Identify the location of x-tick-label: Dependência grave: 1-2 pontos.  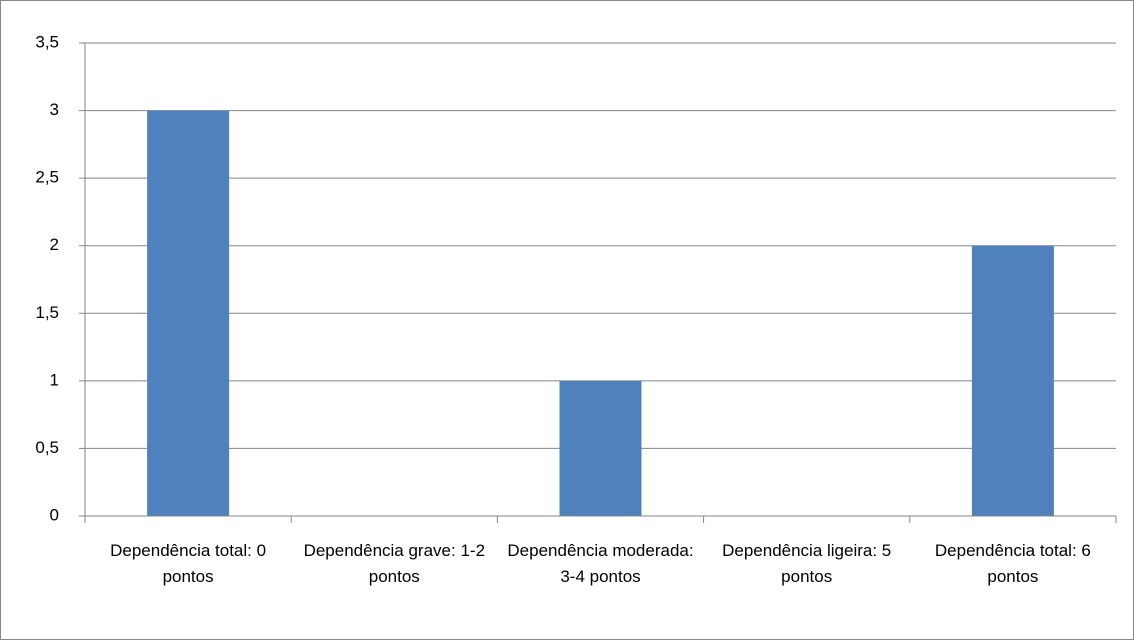
(394, 563).